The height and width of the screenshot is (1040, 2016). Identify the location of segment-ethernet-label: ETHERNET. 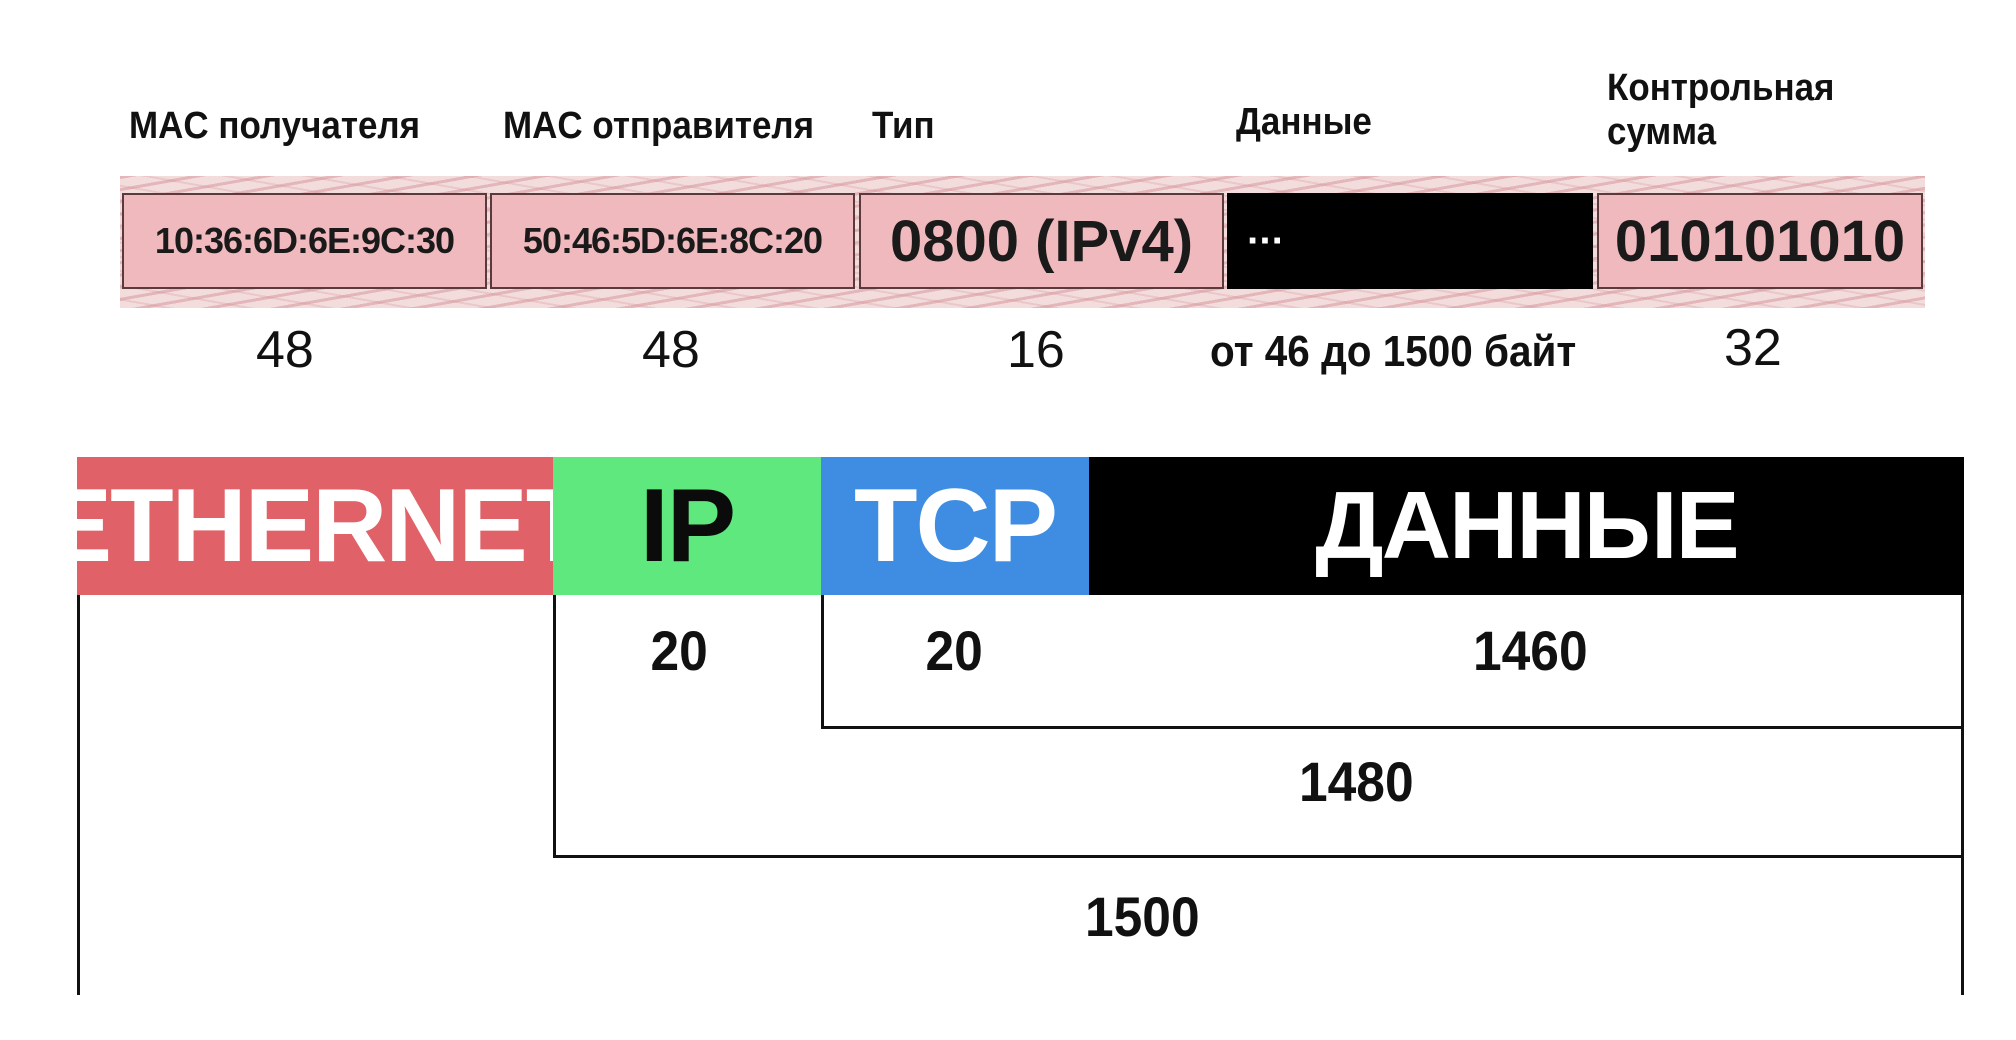
(315, 525).